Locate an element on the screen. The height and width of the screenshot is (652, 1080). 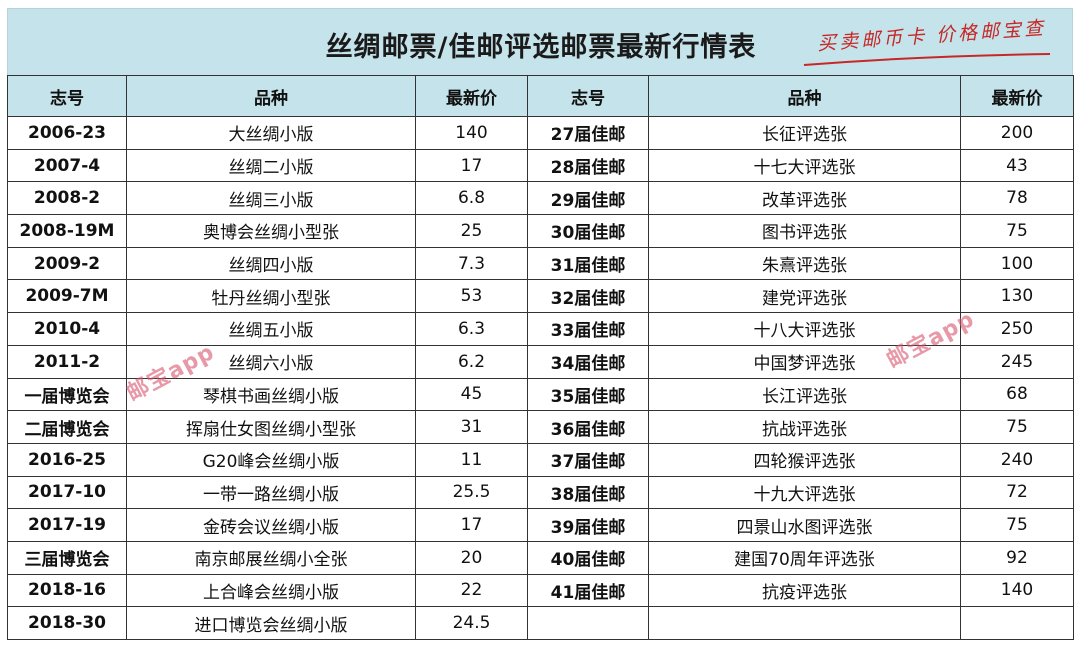
left-price-cell: 7.3 is located at coordinates (471, 263).